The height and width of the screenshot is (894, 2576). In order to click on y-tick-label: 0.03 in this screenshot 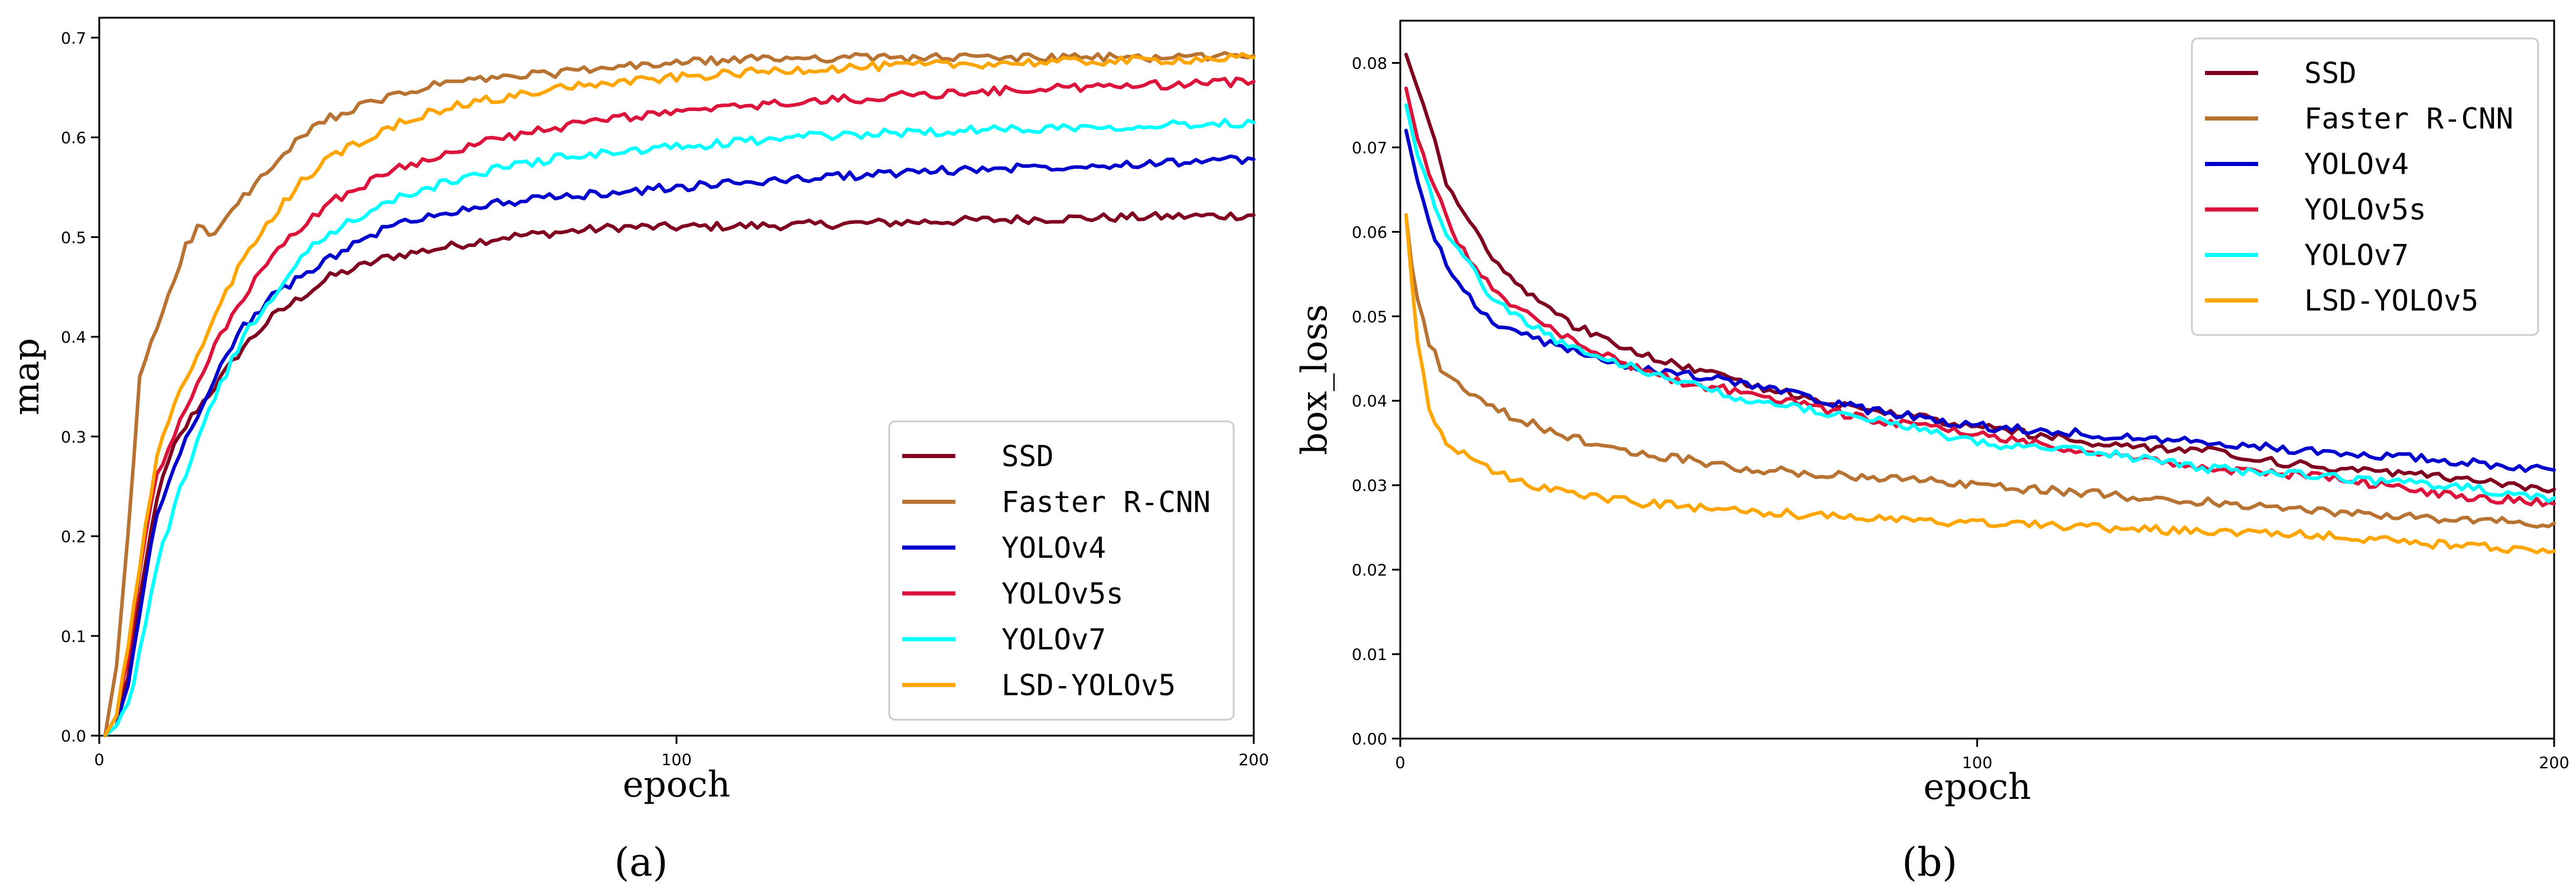, I will do `click(1369, 486)`.